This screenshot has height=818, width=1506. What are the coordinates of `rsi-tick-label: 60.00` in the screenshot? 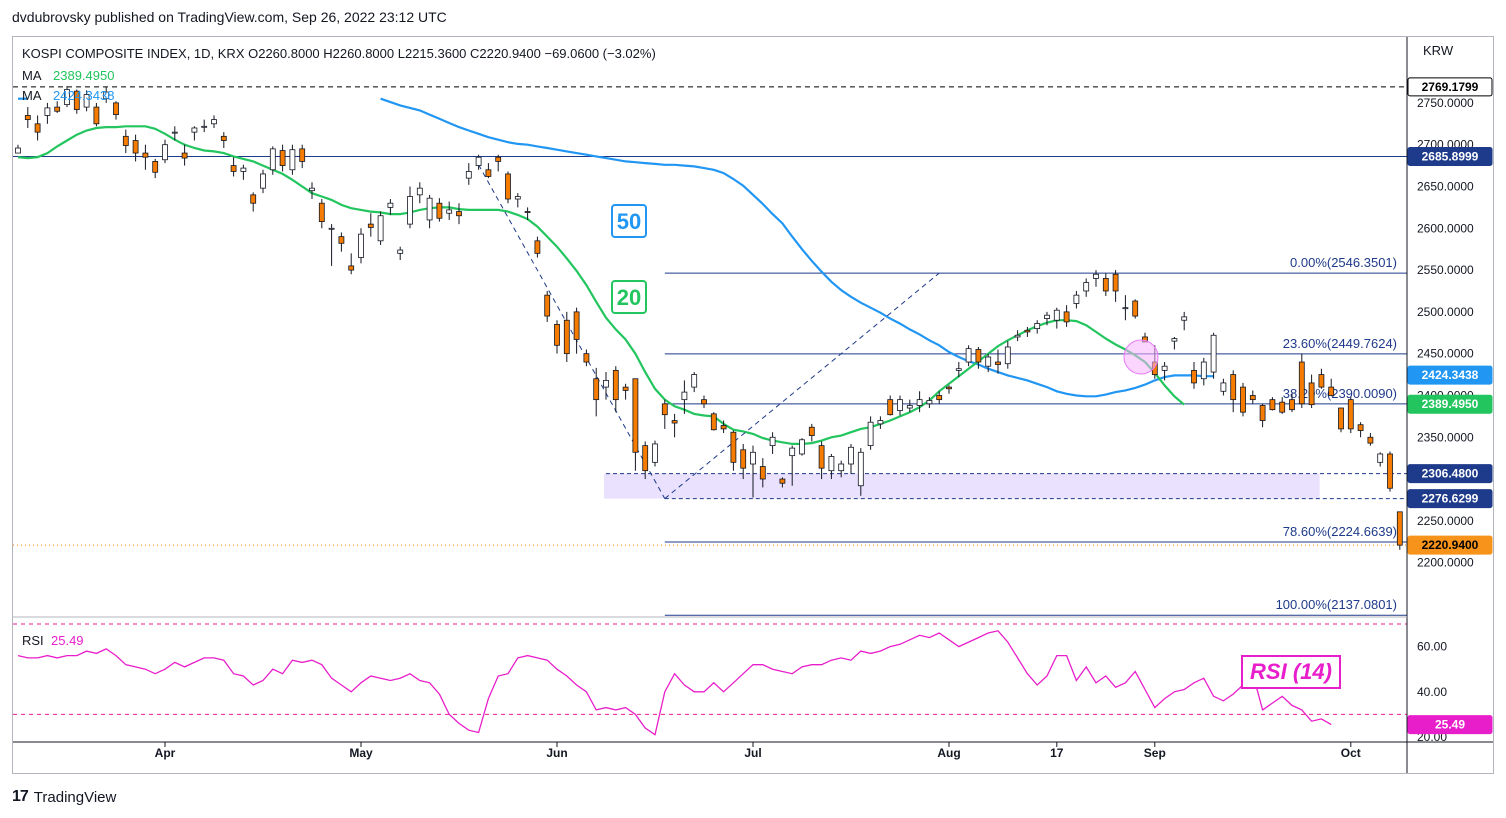 It's located at (1432, 647).